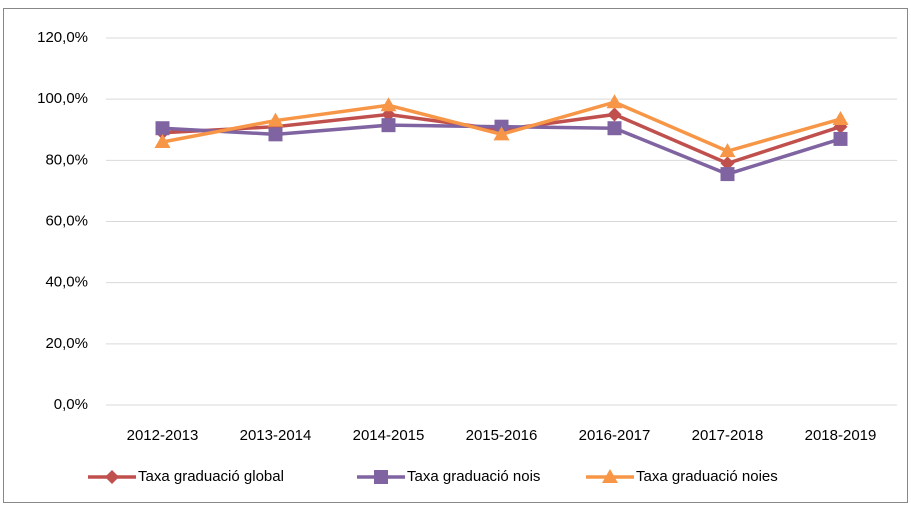  I want to click on x-tick-label: 2013-2014, so click(276, 435).